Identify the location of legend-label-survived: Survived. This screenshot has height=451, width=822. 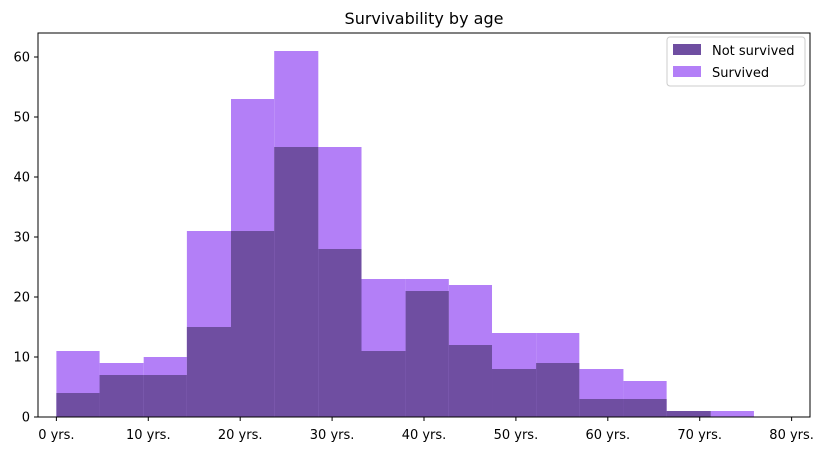
(740, 73).